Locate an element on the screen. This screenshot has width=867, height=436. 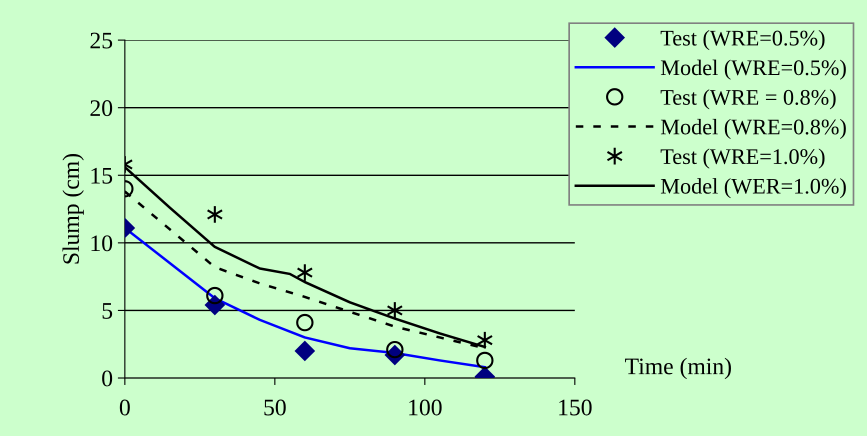
legend-label: Model (WRE=0.8%) is located at coordinates (753, 128).